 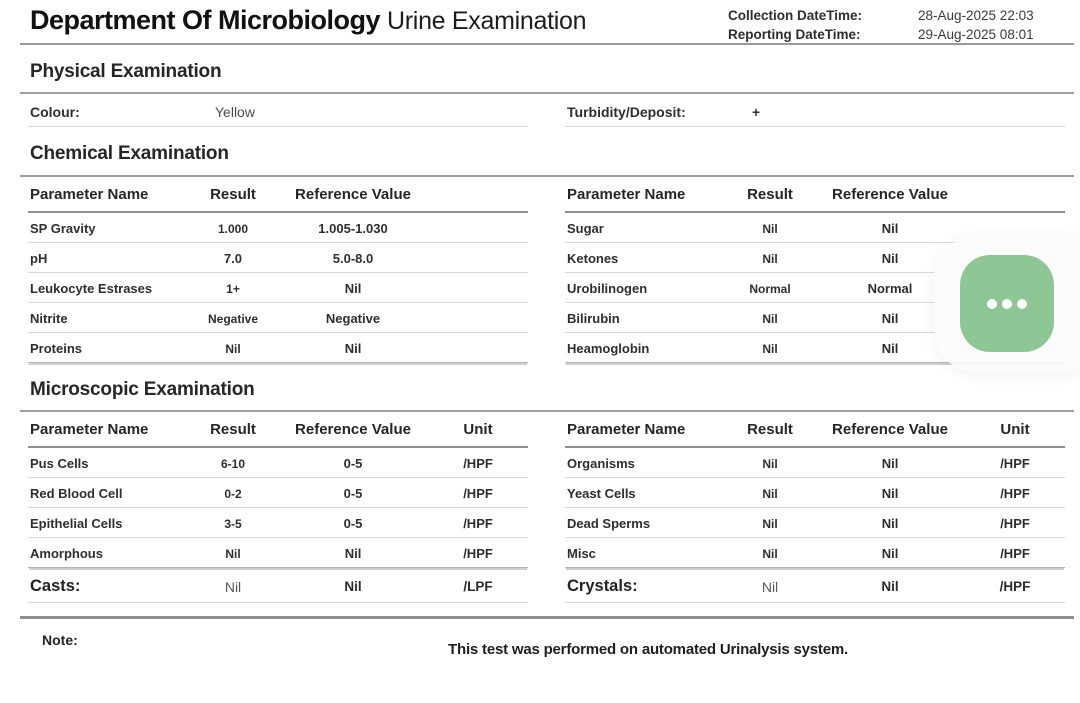 I want to click on result-value: 1+, so click(x=233, y=288).